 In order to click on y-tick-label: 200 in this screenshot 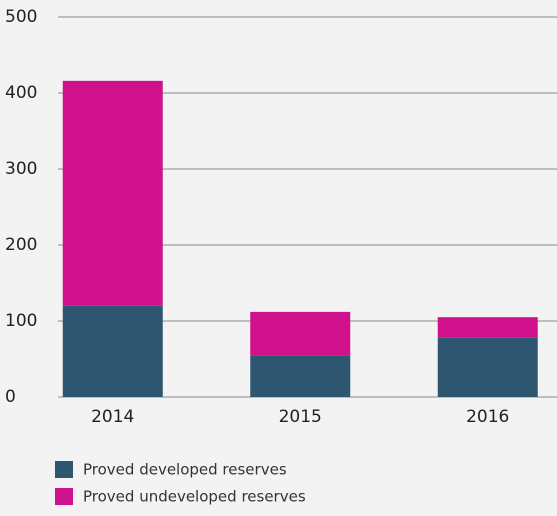, I will do `click(21, 245)`.